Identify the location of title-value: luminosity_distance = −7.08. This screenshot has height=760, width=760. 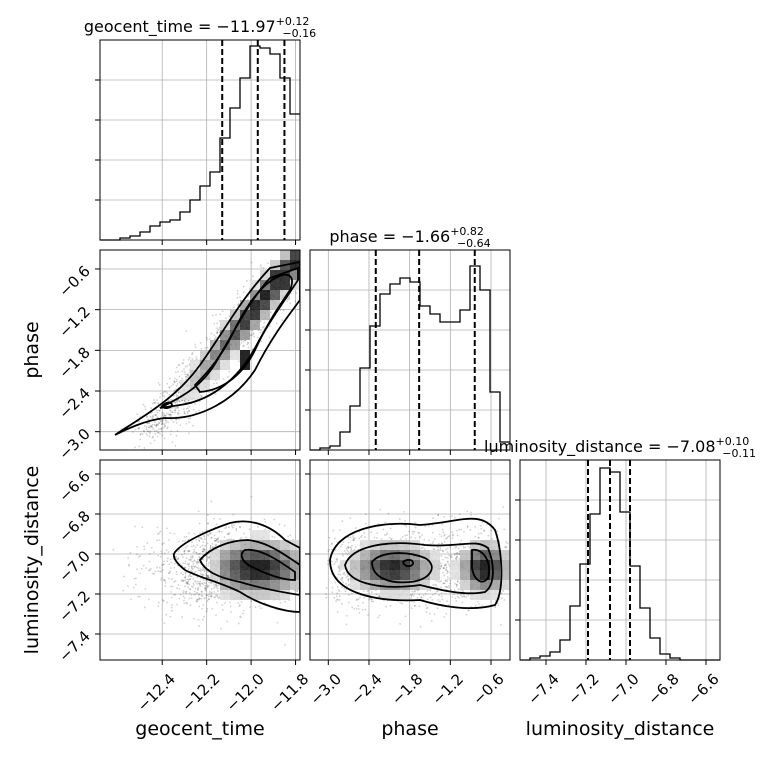
(599, 447).